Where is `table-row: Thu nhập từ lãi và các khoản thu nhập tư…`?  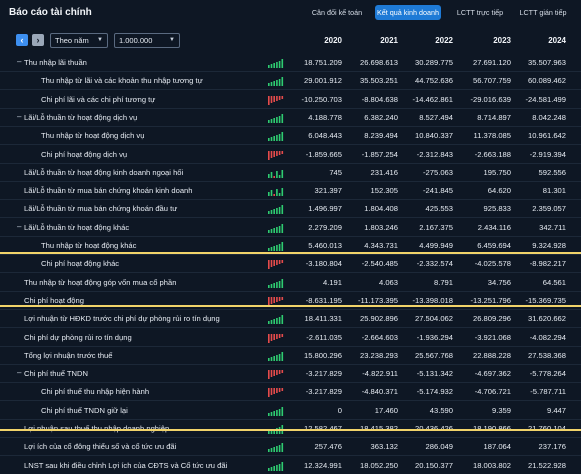
table-row: Thu nhập từ lãi và các khoản thu nhập tư… is located at coordinates (290, 81).